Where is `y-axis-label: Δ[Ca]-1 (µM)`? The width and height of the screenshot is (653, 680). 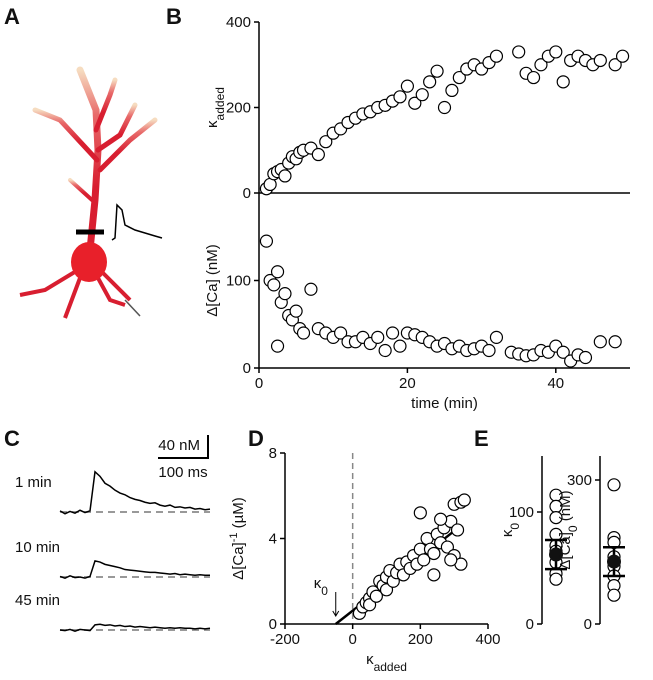
y-axis-label: Δ[Ca]-1 (µM) is located at coordinates (237, 538).